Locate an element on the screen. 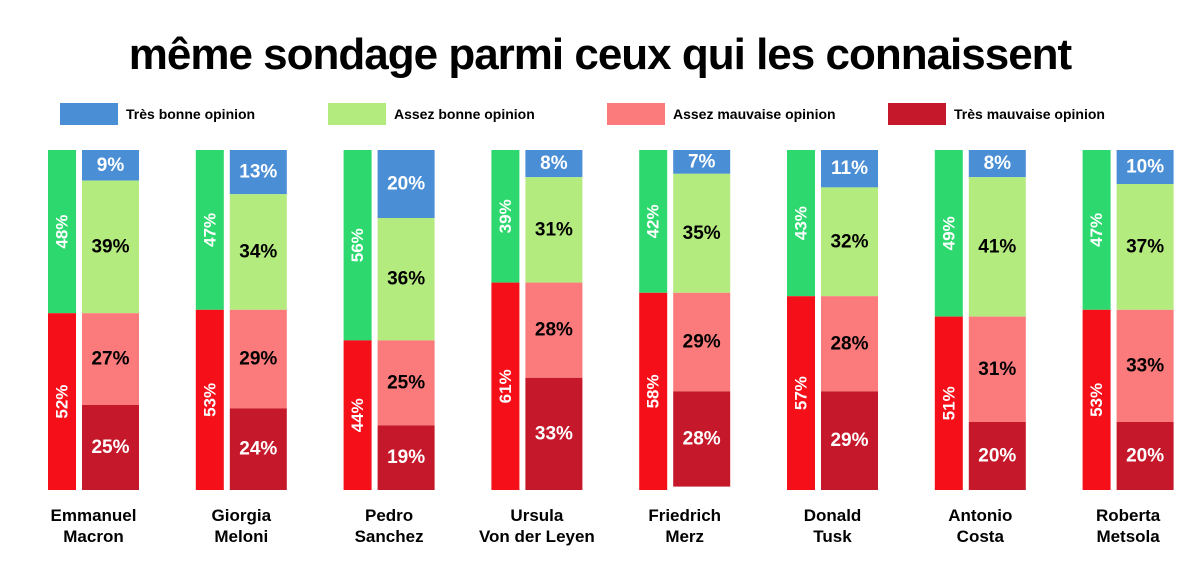  label-total-mauvaise: 58% is located at coordinates (653, 391).